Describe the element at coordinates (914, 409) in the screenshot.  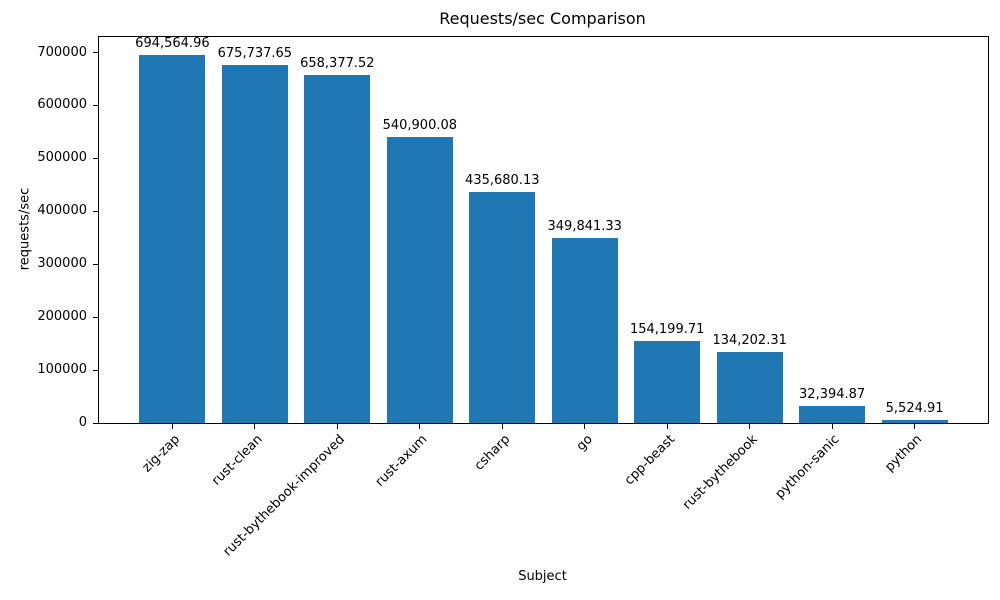
I see `bar-value-label: 5,524.91` at that location.